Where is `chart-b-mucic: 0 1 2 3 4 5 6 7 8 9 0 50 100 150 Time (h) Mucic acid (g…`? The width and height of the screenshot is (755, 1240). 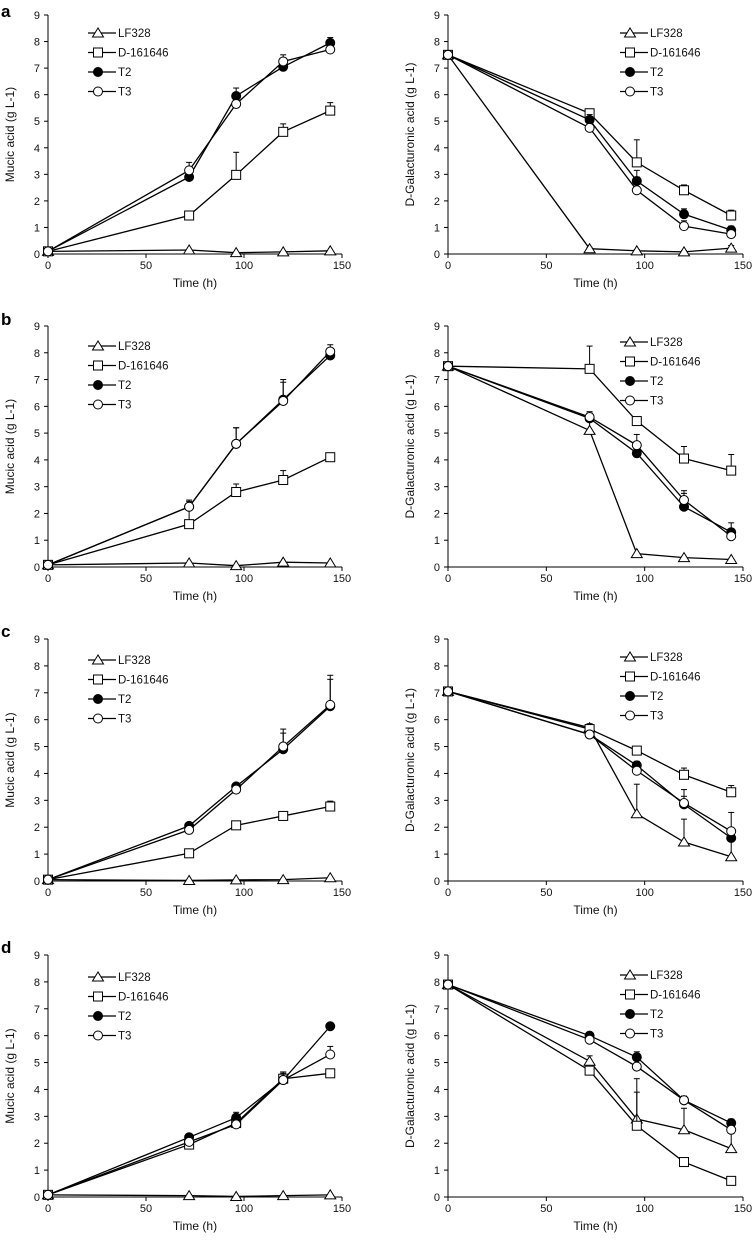 chart-b-mucic: 0 1 2 3 4 5 6 7 8 9 0 50 100 150 Time (h) Mucic acid (g… is located at coordinates (177, 462).